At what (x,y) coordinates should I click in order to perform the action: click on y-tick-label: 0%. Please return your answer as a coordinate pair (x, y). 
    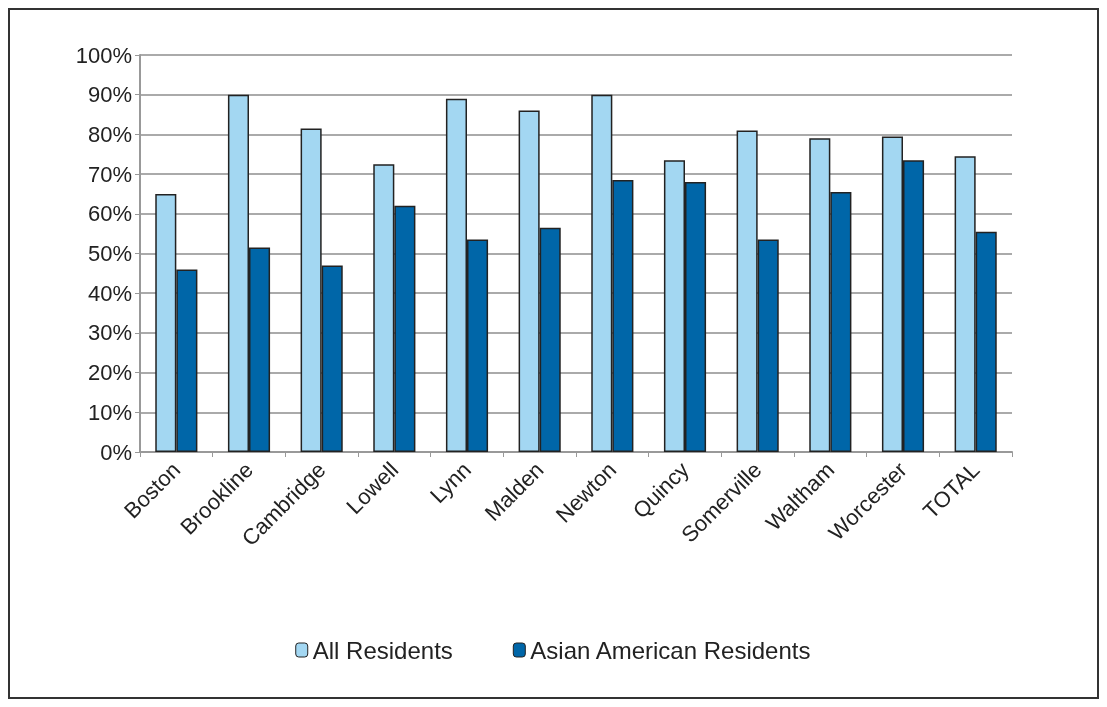
    Looking at the image, I should click on (116, 452).